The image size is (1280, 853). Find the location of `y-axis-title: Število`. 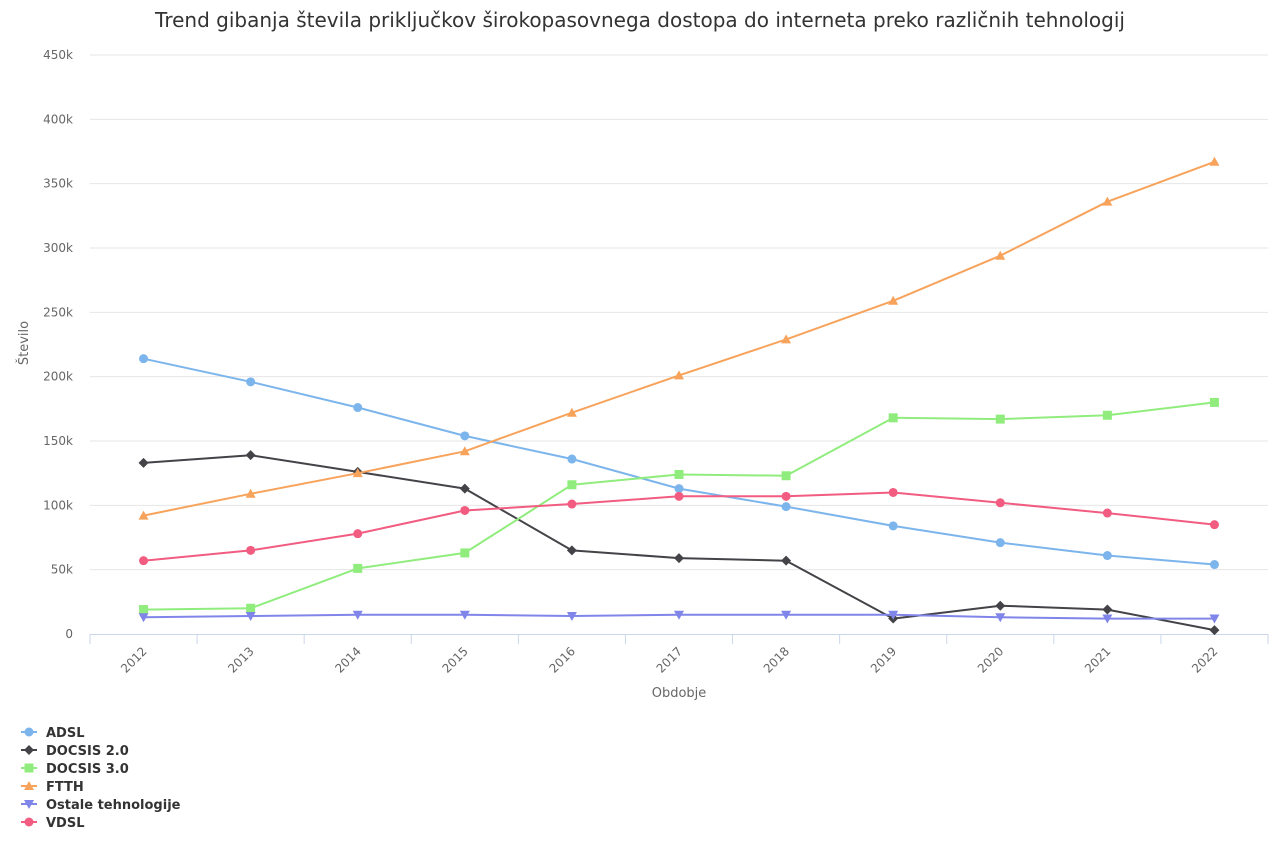

y-axis-title: Število is located at coordinates (24, 343).